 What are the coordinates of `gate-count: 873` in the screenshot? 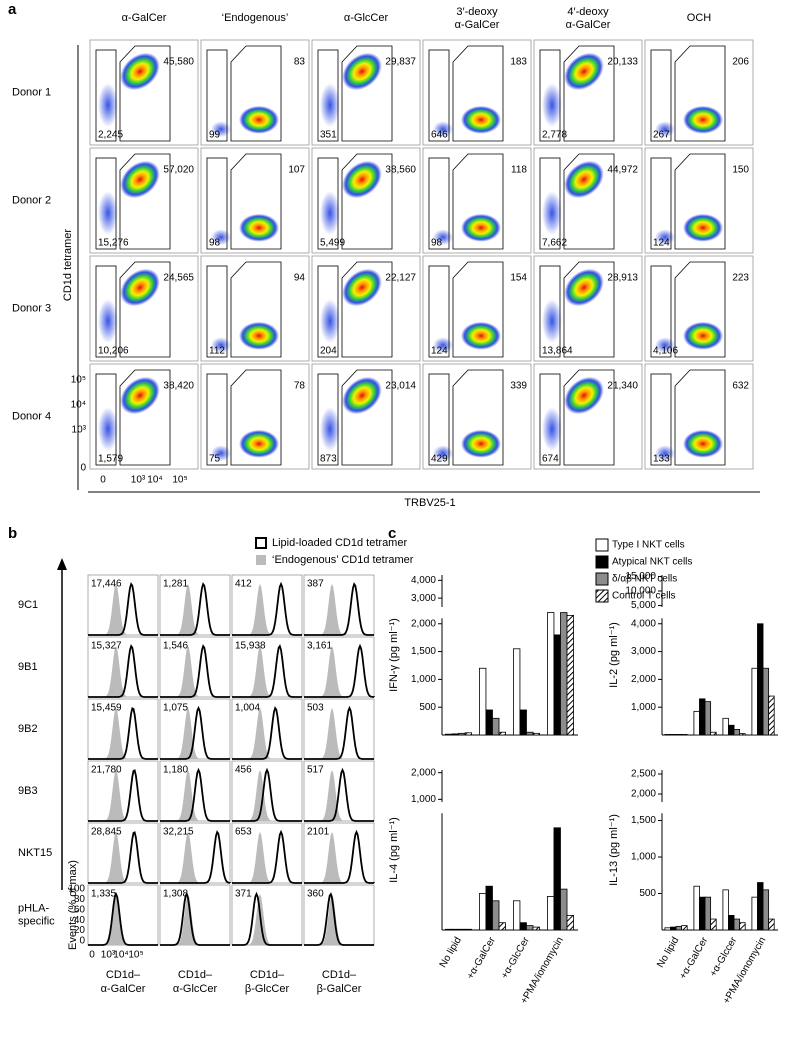 It's located at (328, 459).